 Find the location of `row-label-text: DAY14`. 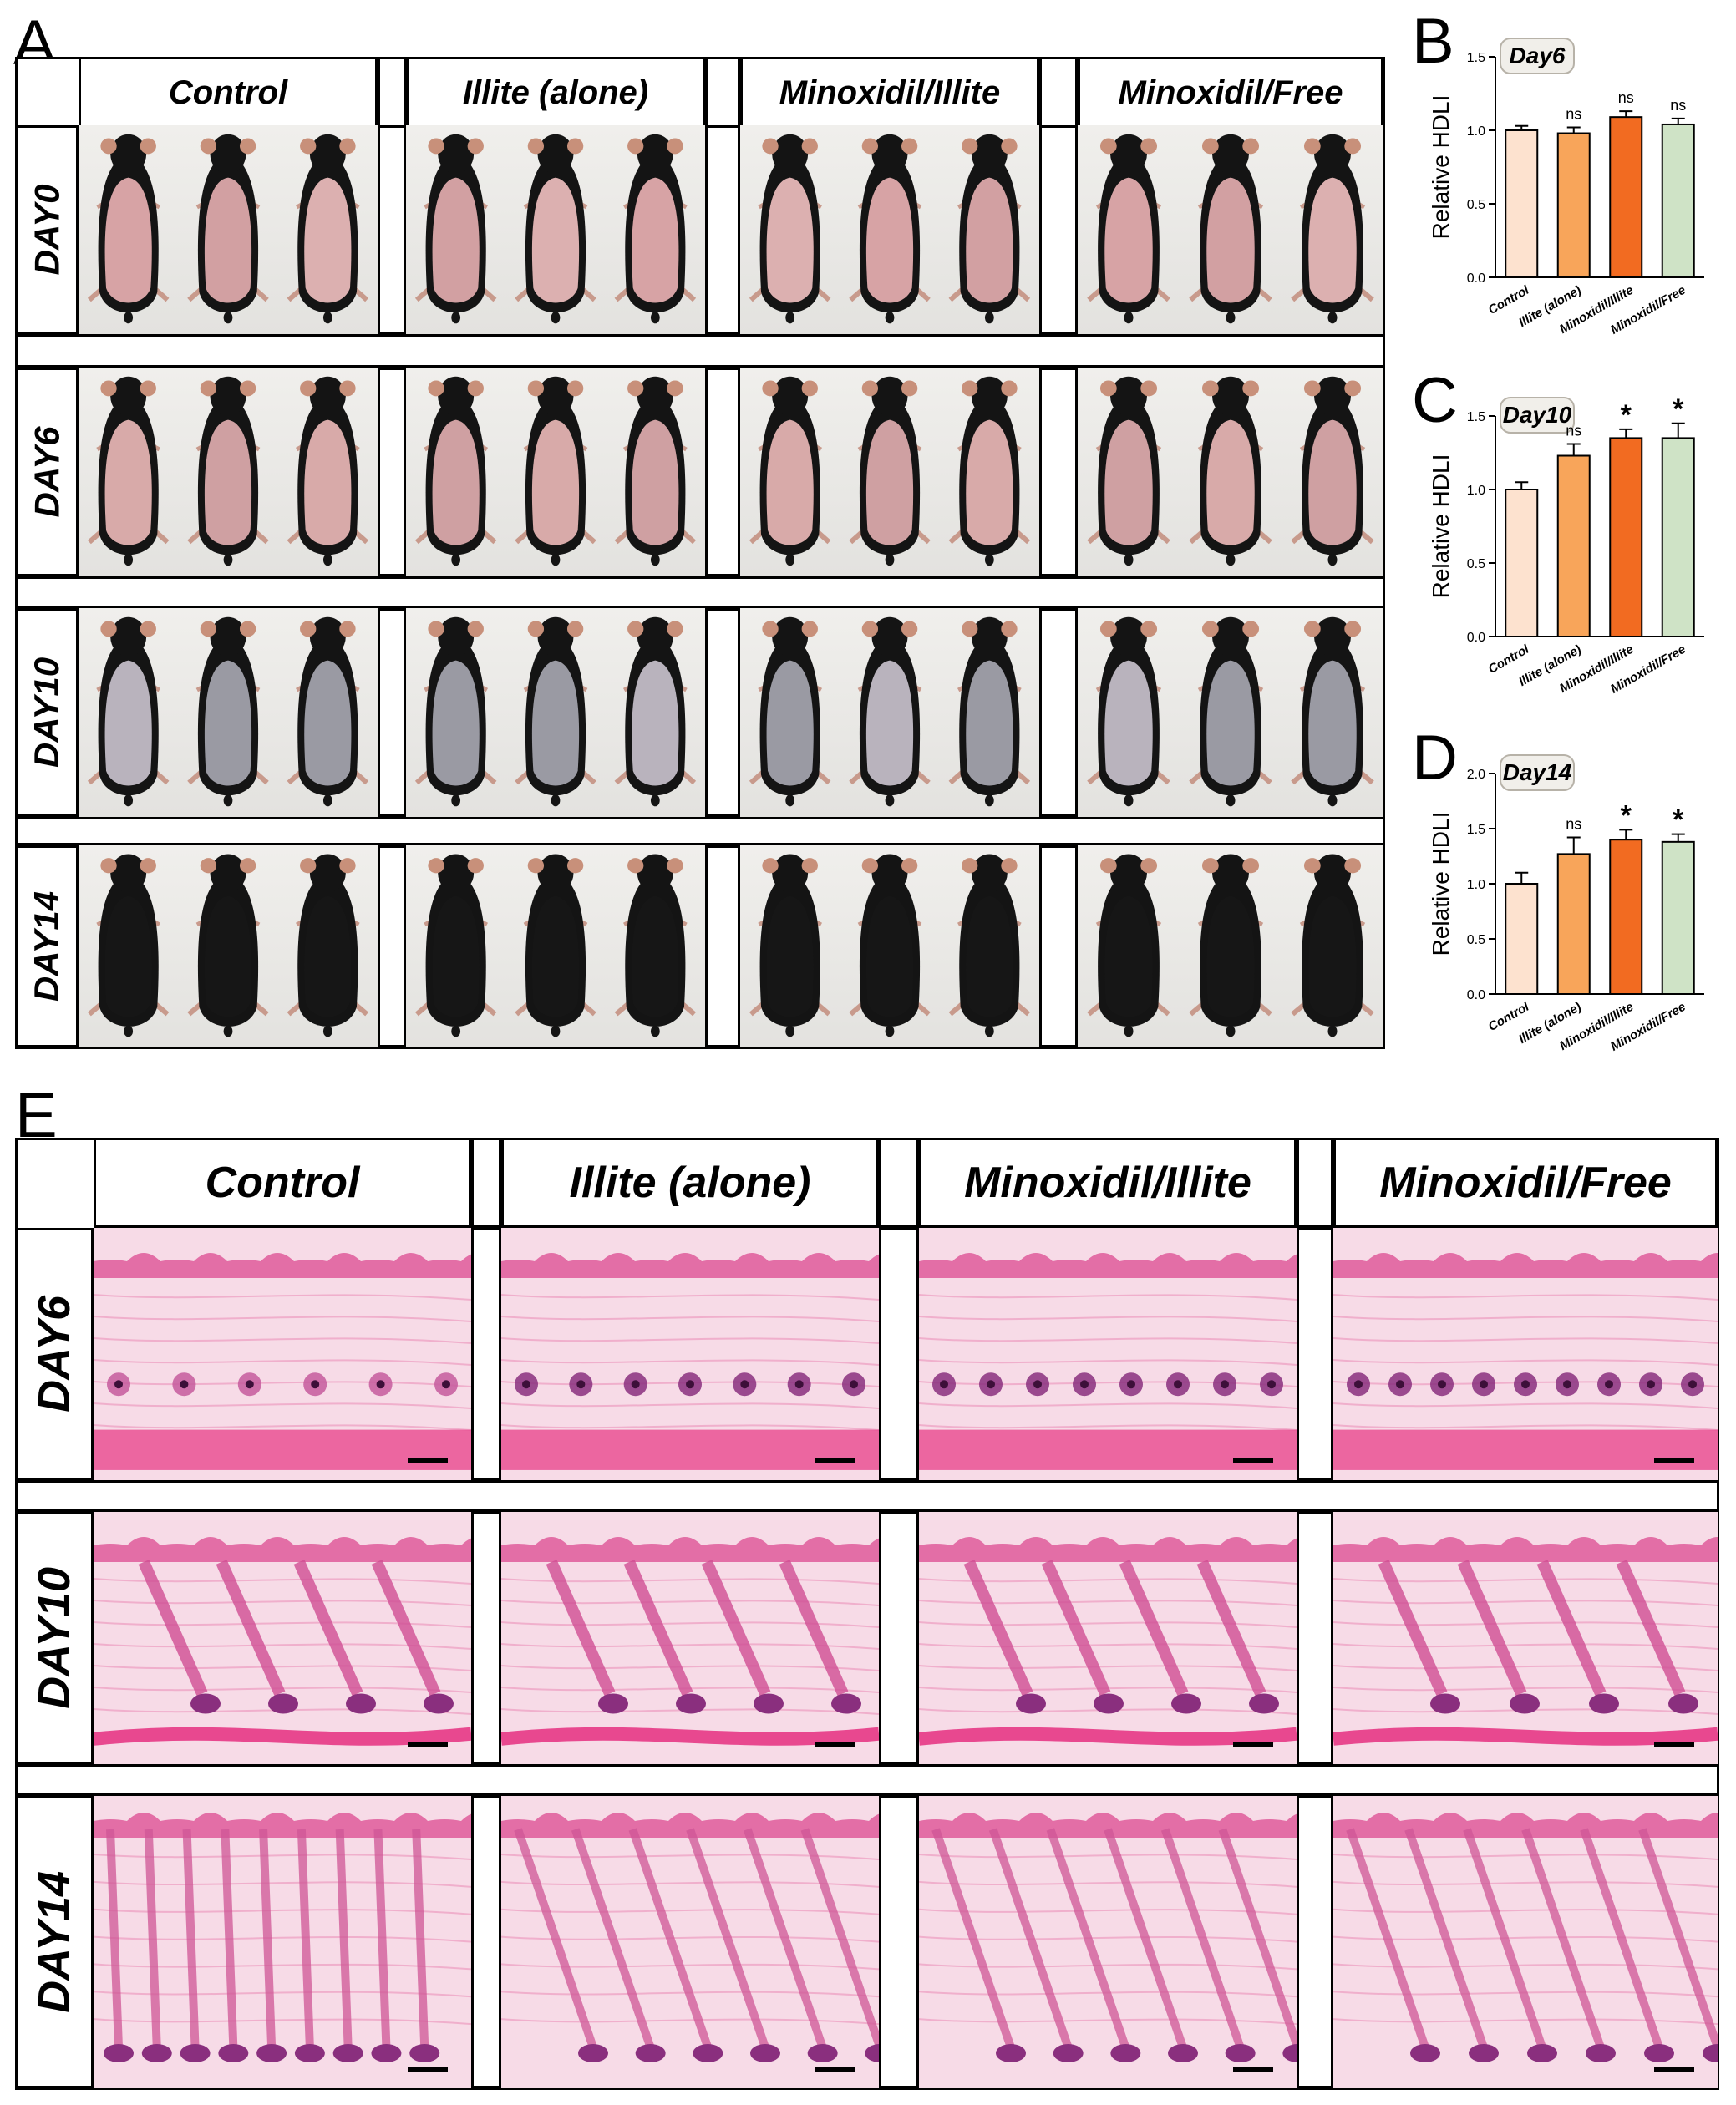

row-label-text: DAY14 is located at coordinates (46, 946).